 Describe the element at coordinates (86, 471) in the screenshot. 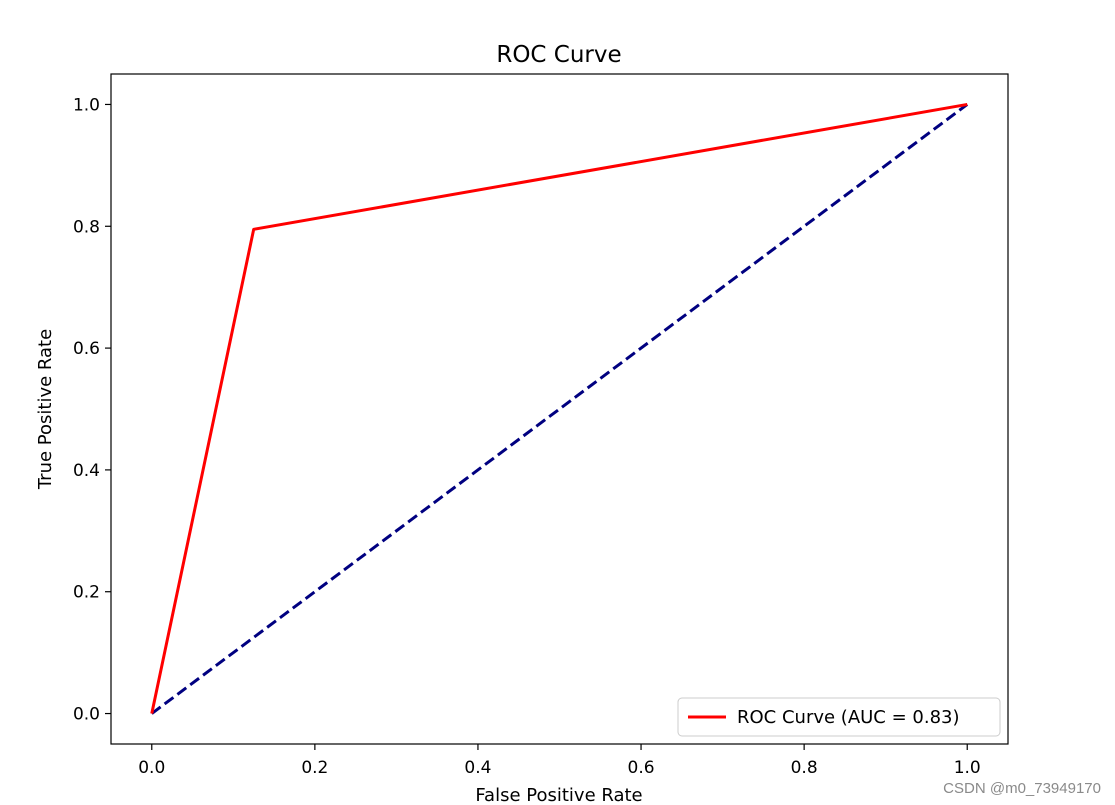

I see `y-tick-label: 0.4` at that location.